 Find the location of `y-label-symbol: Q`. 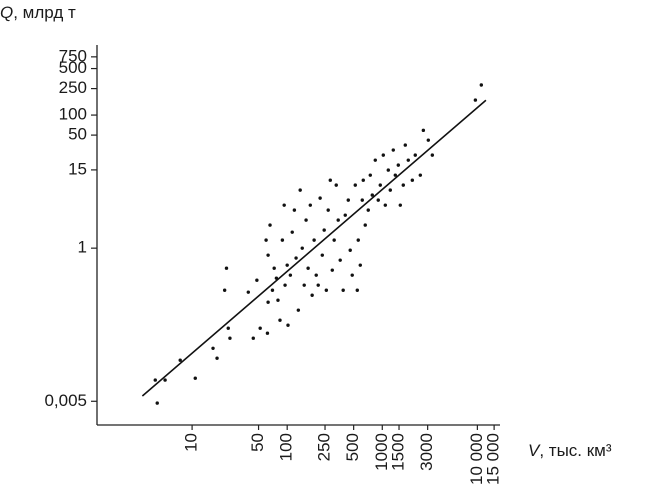

y-label-symbol: Q is located at coordinates (6, 12).